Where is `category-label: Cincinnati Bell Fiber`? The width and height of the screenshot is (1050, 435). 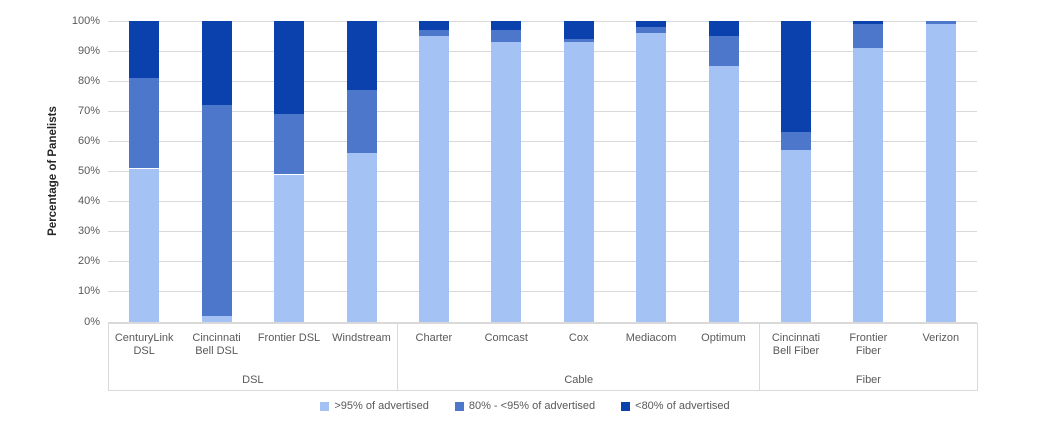 category-label: Cincinnati Bell Fiber is located at coordinates (796, 344).